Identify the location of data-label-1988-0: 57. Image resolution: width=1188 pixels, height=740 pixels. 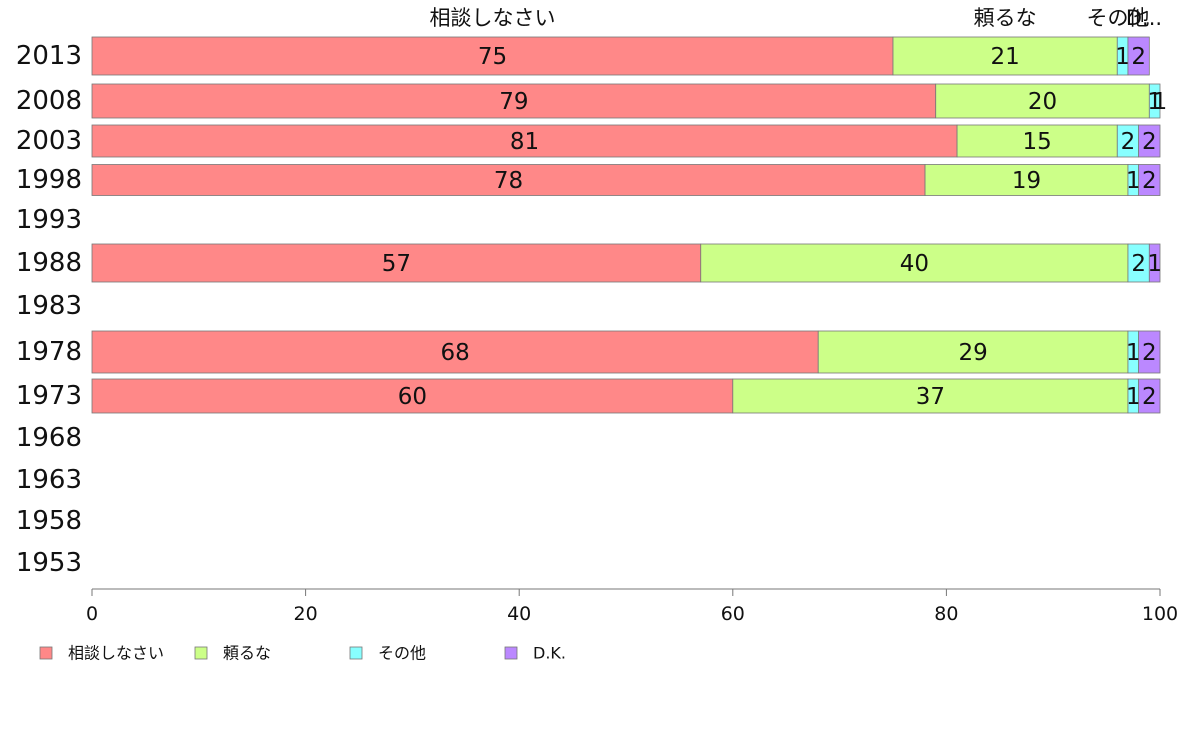
(396, 264).